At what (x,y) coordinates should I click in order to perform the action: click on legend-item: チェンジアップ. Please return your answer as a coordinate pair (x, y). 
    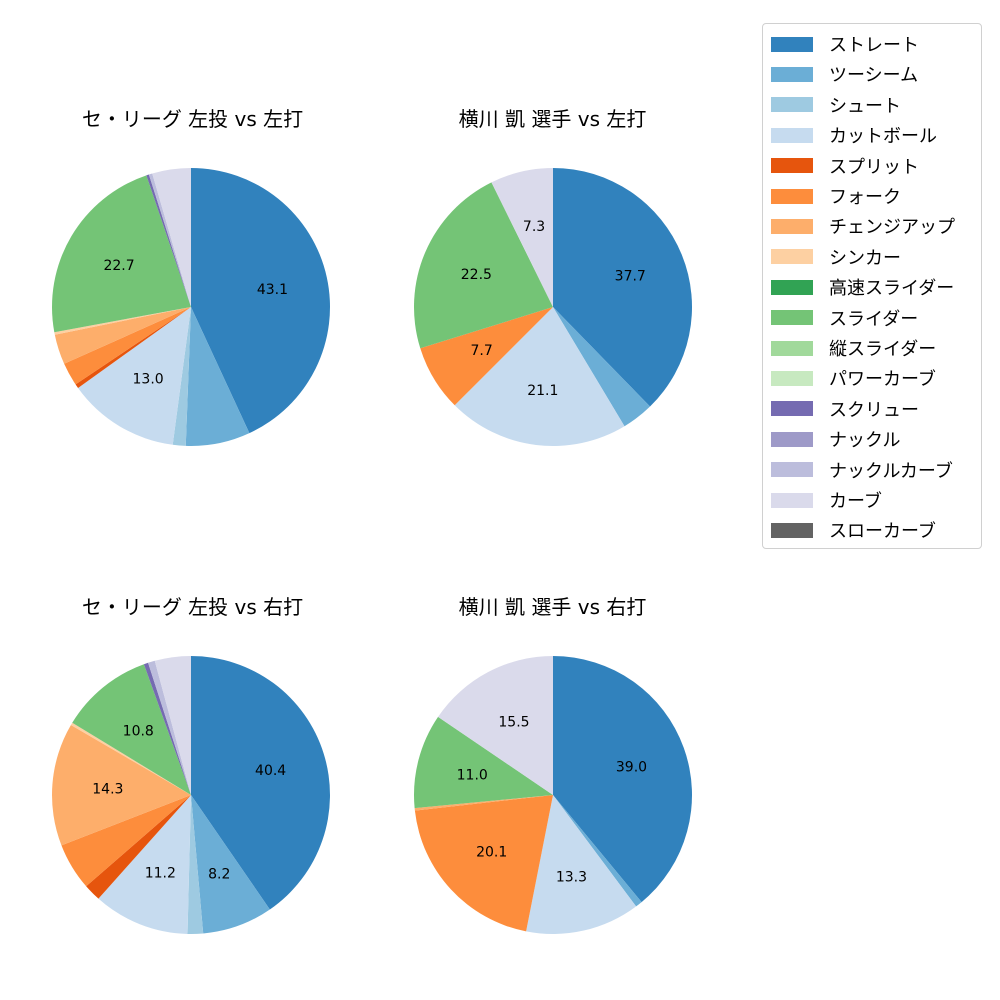
    Looking at the image, I should click on (863, 226).